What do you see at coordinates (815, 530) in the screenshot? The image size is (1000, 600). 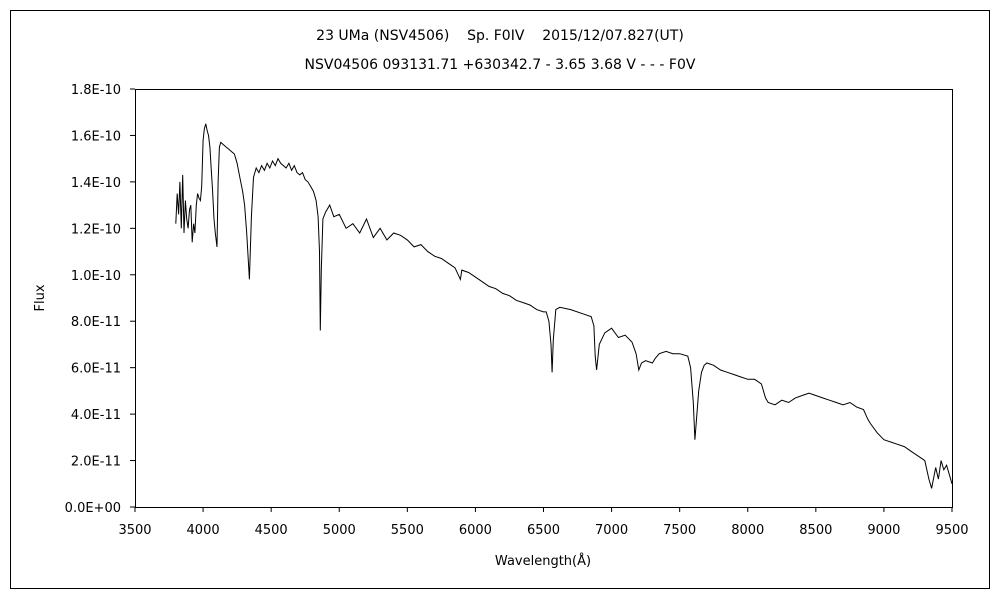 I see `x-tick-label: 8500` at bounding box center [815, 530].